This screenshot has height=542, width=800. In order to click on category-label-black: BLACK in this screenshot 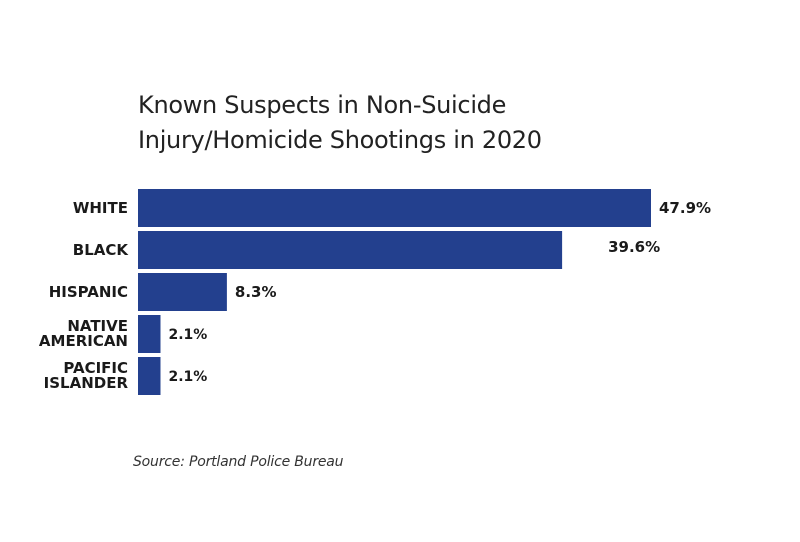, I will do `click(101, 250)`.